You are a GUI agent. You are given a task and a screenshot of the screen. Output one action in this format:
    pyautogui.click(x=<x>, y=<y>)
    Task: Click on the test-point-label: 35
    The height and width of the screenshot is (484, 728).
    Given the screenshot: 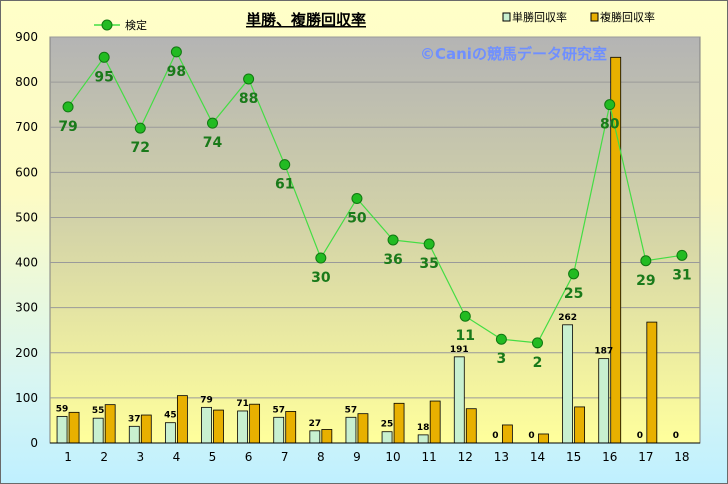 What is the action you would take?
    pyautogui.click(x=428, y=264)
    